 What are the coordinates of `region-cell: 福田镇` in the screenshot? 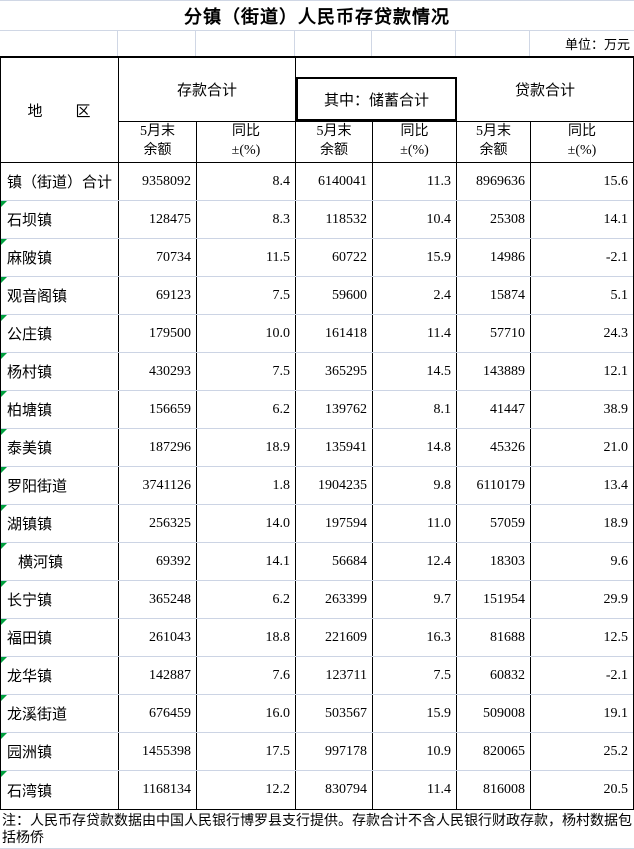 It's located at (60, 637).